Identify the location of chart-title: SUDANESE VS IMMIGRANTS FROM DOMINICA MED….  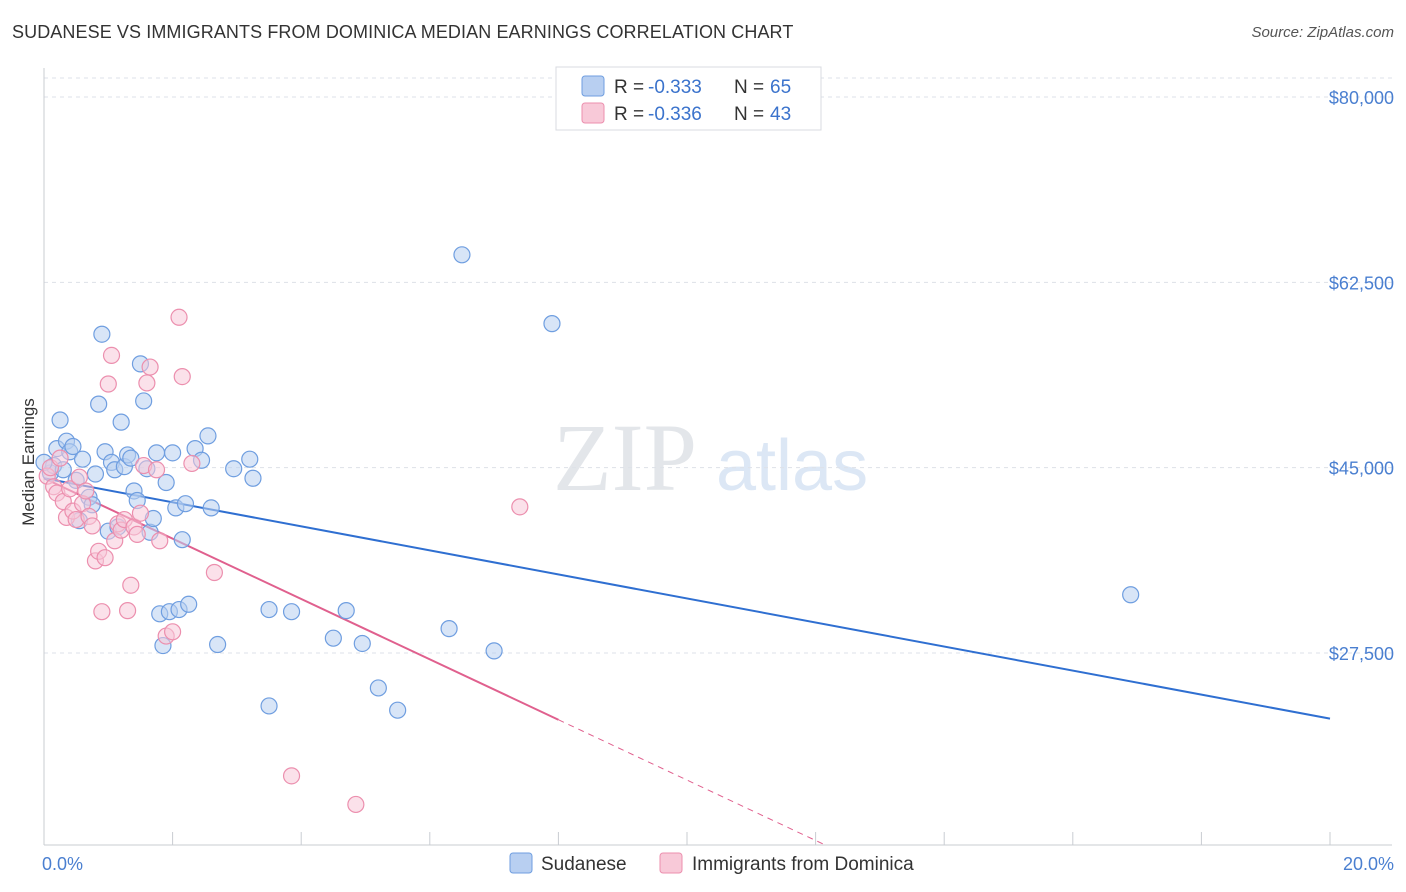
(403, 32).